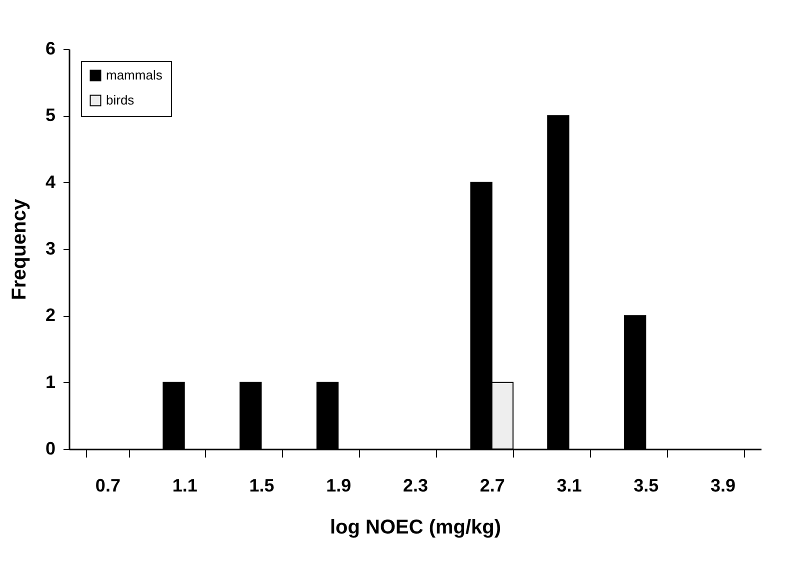 The image size is (803, 569). Describe the element at coordinates (185, 486) in the screenshot. I see `x-tick-label: 1.1` at that location.